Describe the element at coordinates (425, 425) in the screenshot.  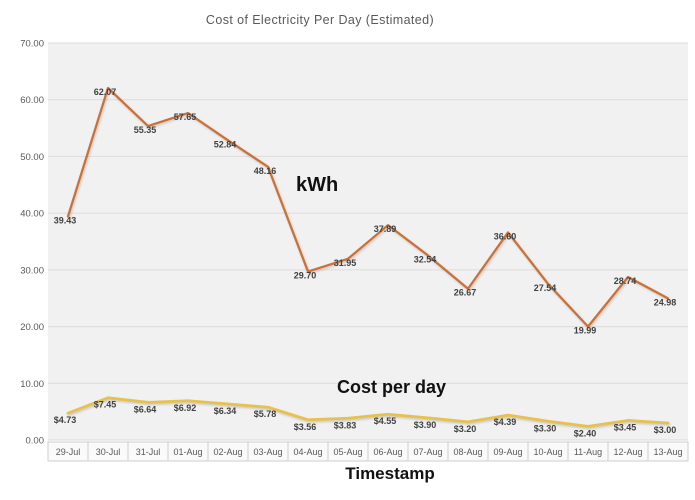
I see `cost-per-day-data-label: $3.90` at that location.